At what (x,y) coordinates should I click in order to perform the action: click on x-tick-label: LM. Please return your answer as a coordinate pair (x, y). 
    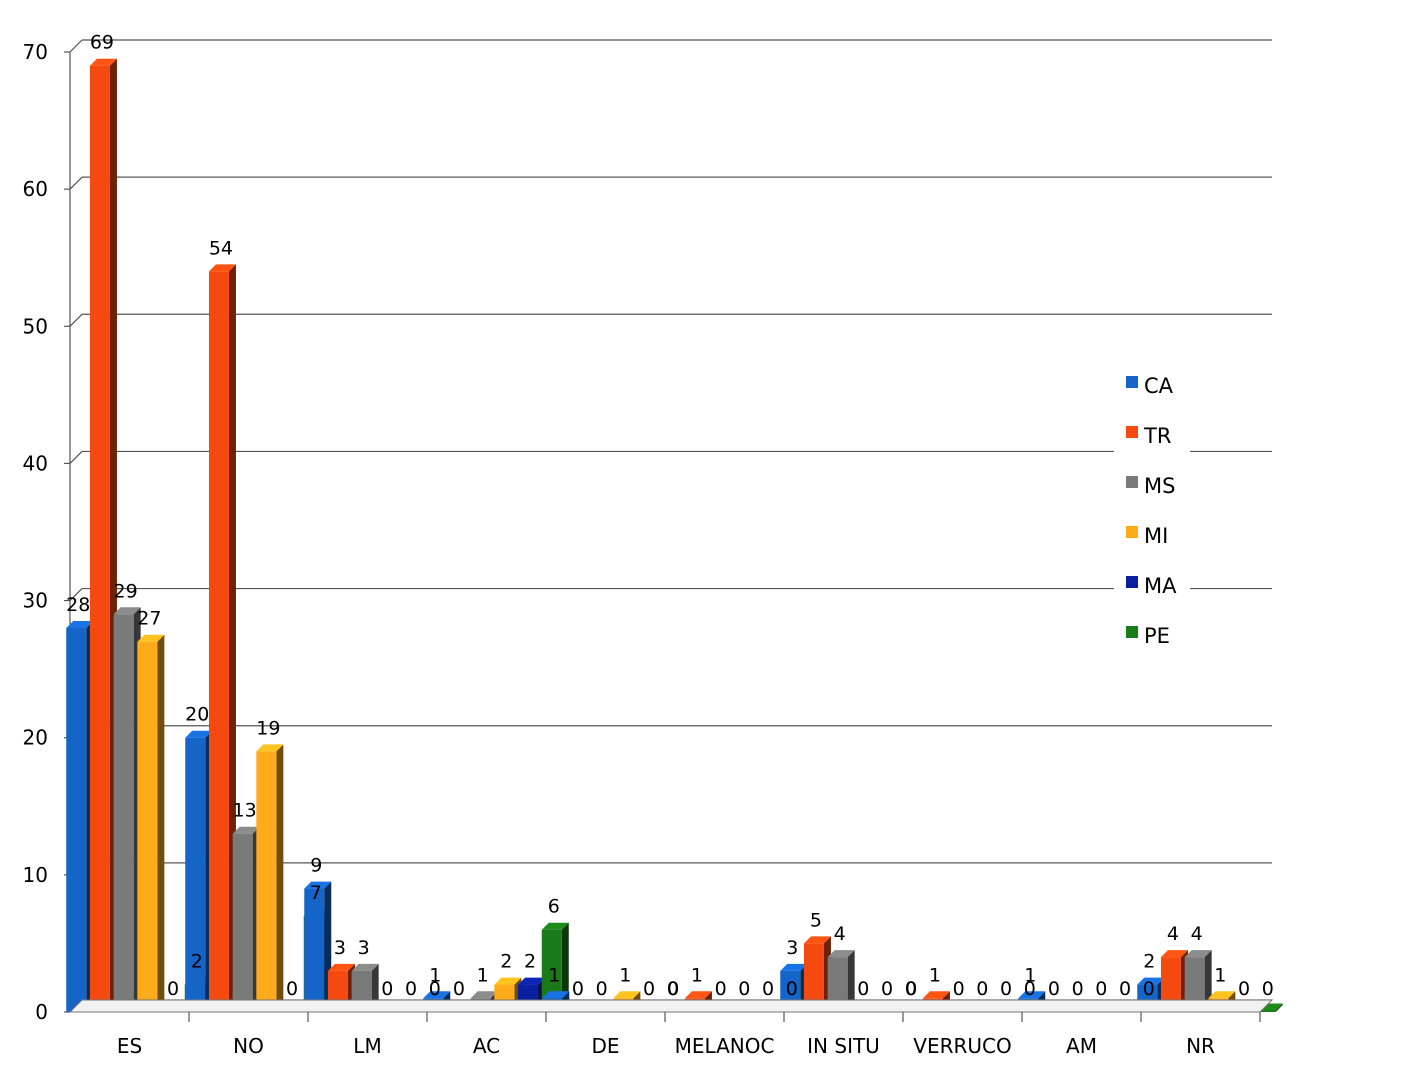
    Looking at the image, I should click on (367, 1046).